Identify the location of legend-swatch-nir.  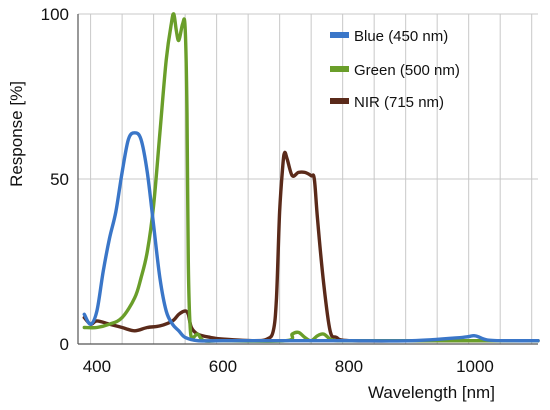
(339, 101).